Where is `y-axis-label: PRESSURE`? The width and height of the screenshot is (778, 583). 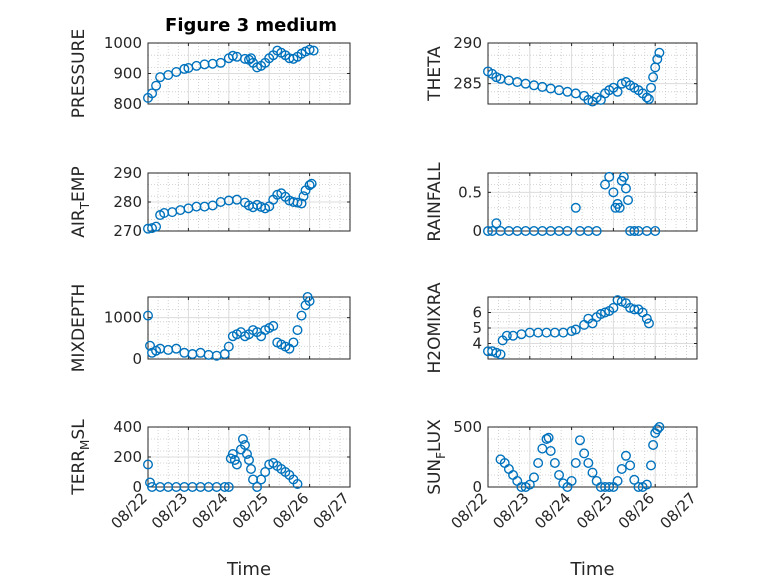 y-axis-label: PRESSURE is located at coordinates (79, 73).